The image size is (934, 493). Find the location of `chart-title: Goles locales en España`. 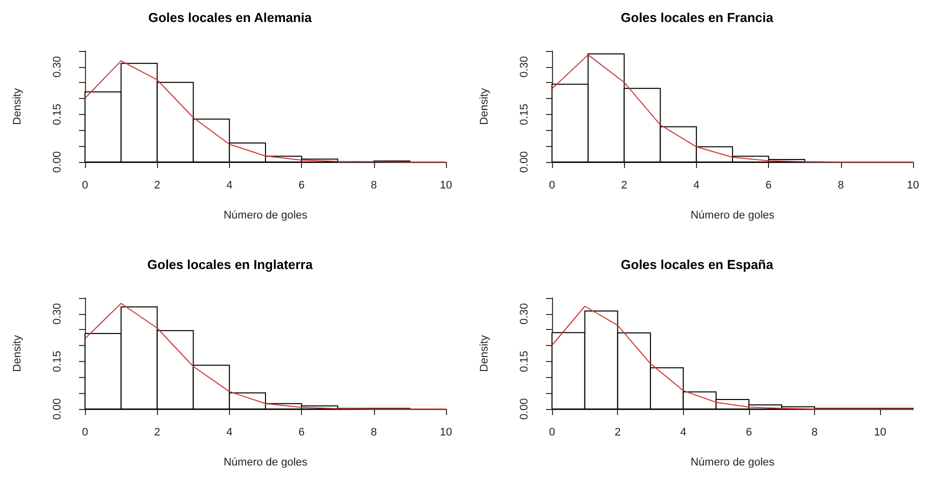

chart-title: Goles locales en España is located at coordinates (697, 264).